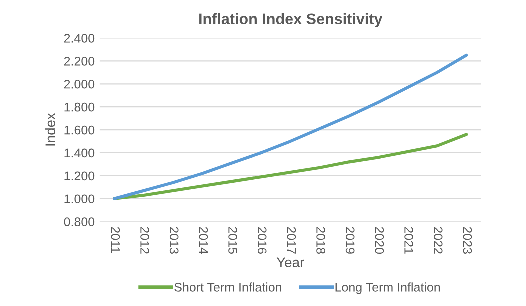  Describe the element at coordinates (321, 240) in the screenshot. I see `x-tick-label: 2018` at that location.